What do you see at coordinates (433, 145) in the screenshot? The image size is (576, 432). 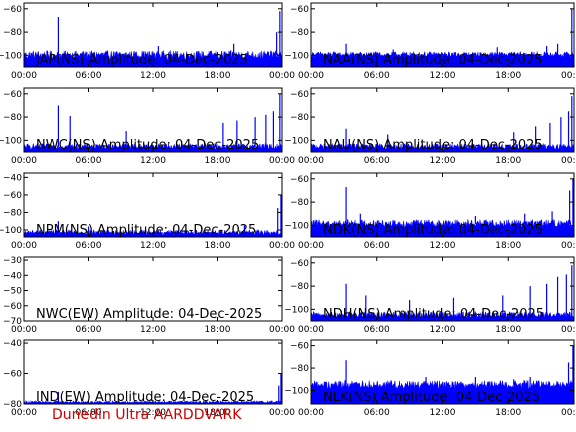 I see `panel-title: NAU(NS) Amplitude: 04-Dec-2025` at bounding box center [433, 145].